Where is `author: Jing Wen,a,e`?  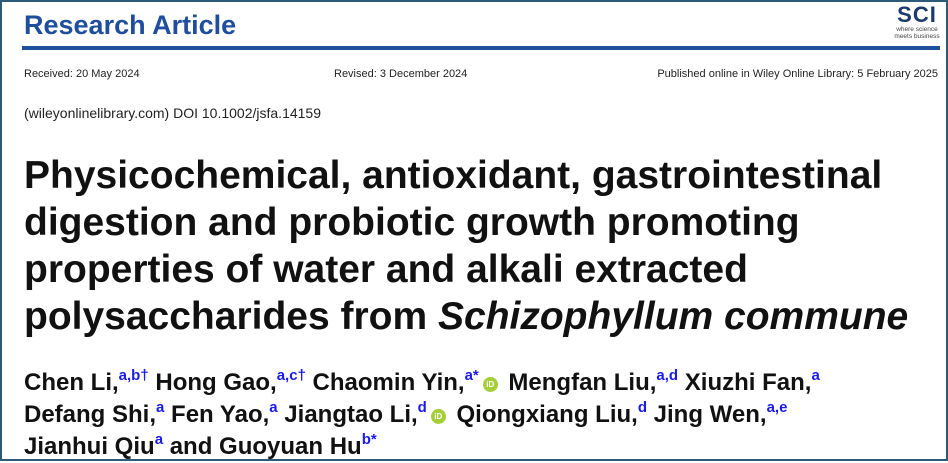
author: Jing Wen,a,e is located at coordinates (717, 413).